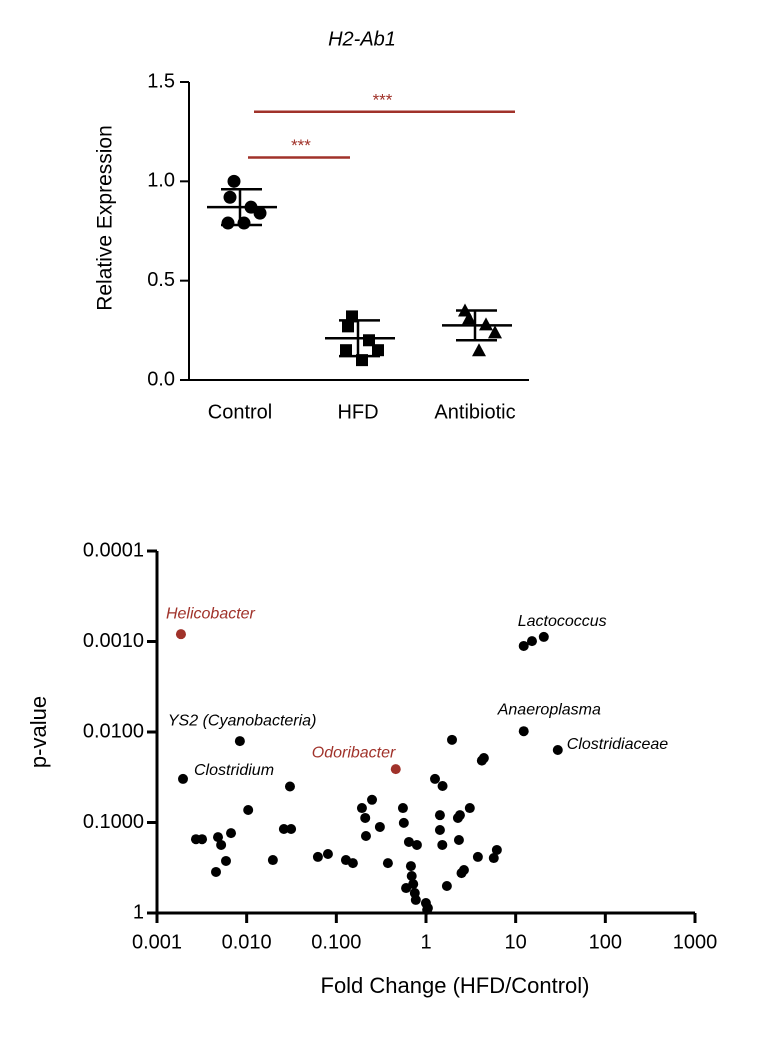 The height and width of the screenshot is (1046, 782). What do you see at coordinates (161, 280) in the screenshot?
I see `y-tick-label: 0.5` at bounding box center [161, 280].